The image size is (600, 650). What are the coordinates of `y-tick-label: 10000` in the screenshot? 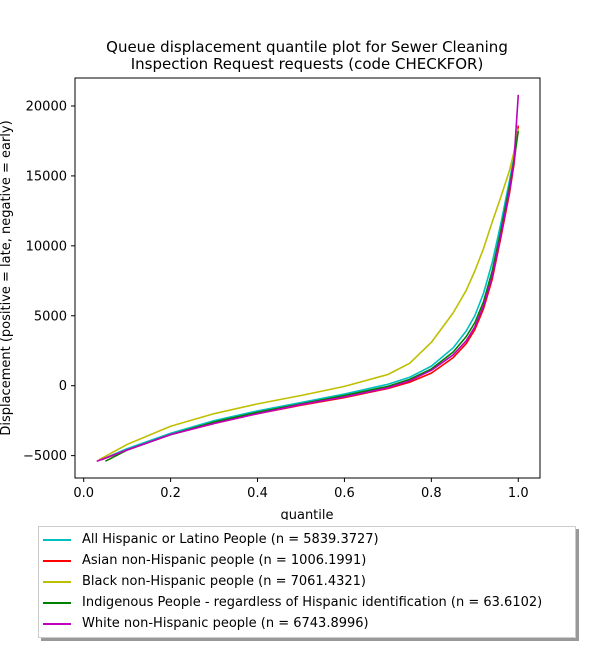 It's located at (46, 246).